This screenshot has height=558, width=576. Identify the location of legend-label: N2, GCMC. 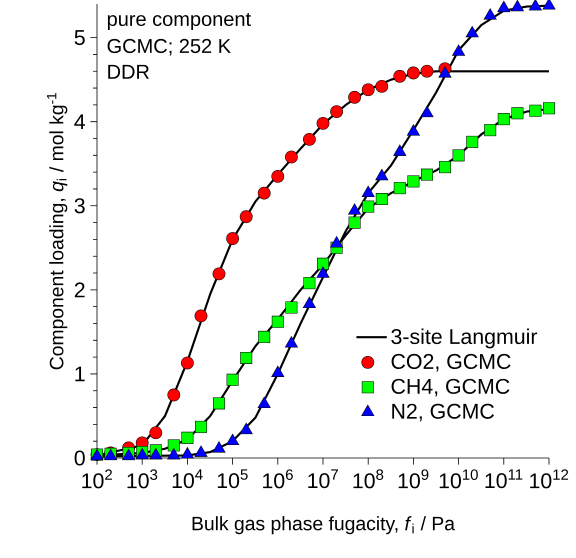
(443, 413).